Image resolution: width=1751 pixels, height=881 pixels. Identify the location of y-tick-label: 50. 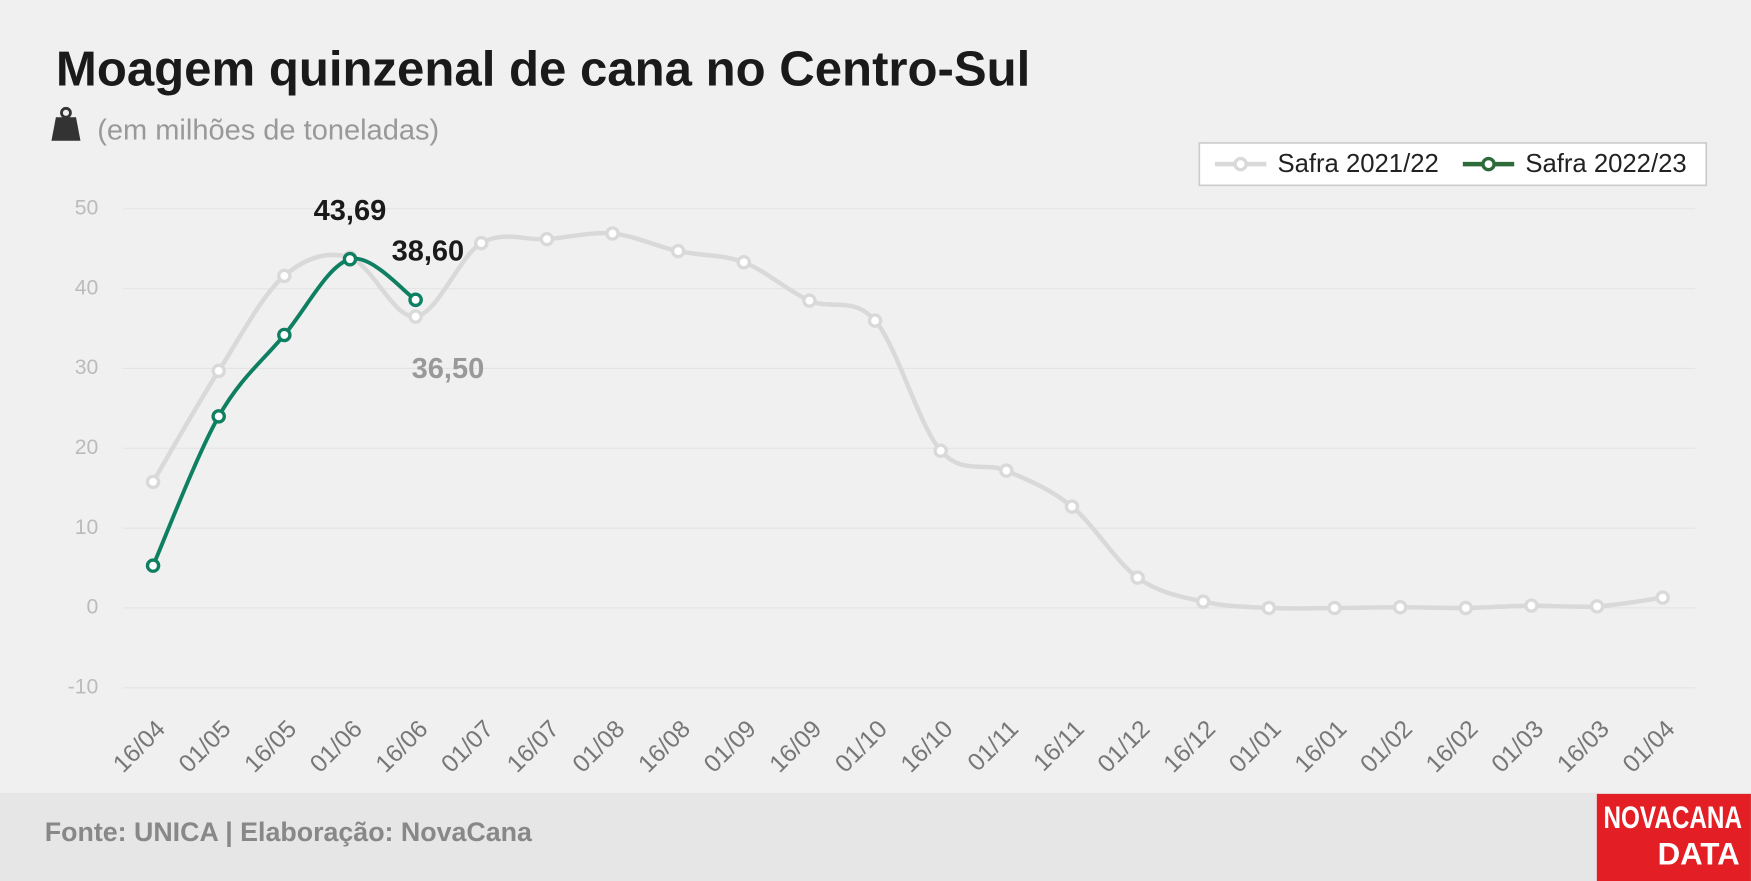
(87, 207).